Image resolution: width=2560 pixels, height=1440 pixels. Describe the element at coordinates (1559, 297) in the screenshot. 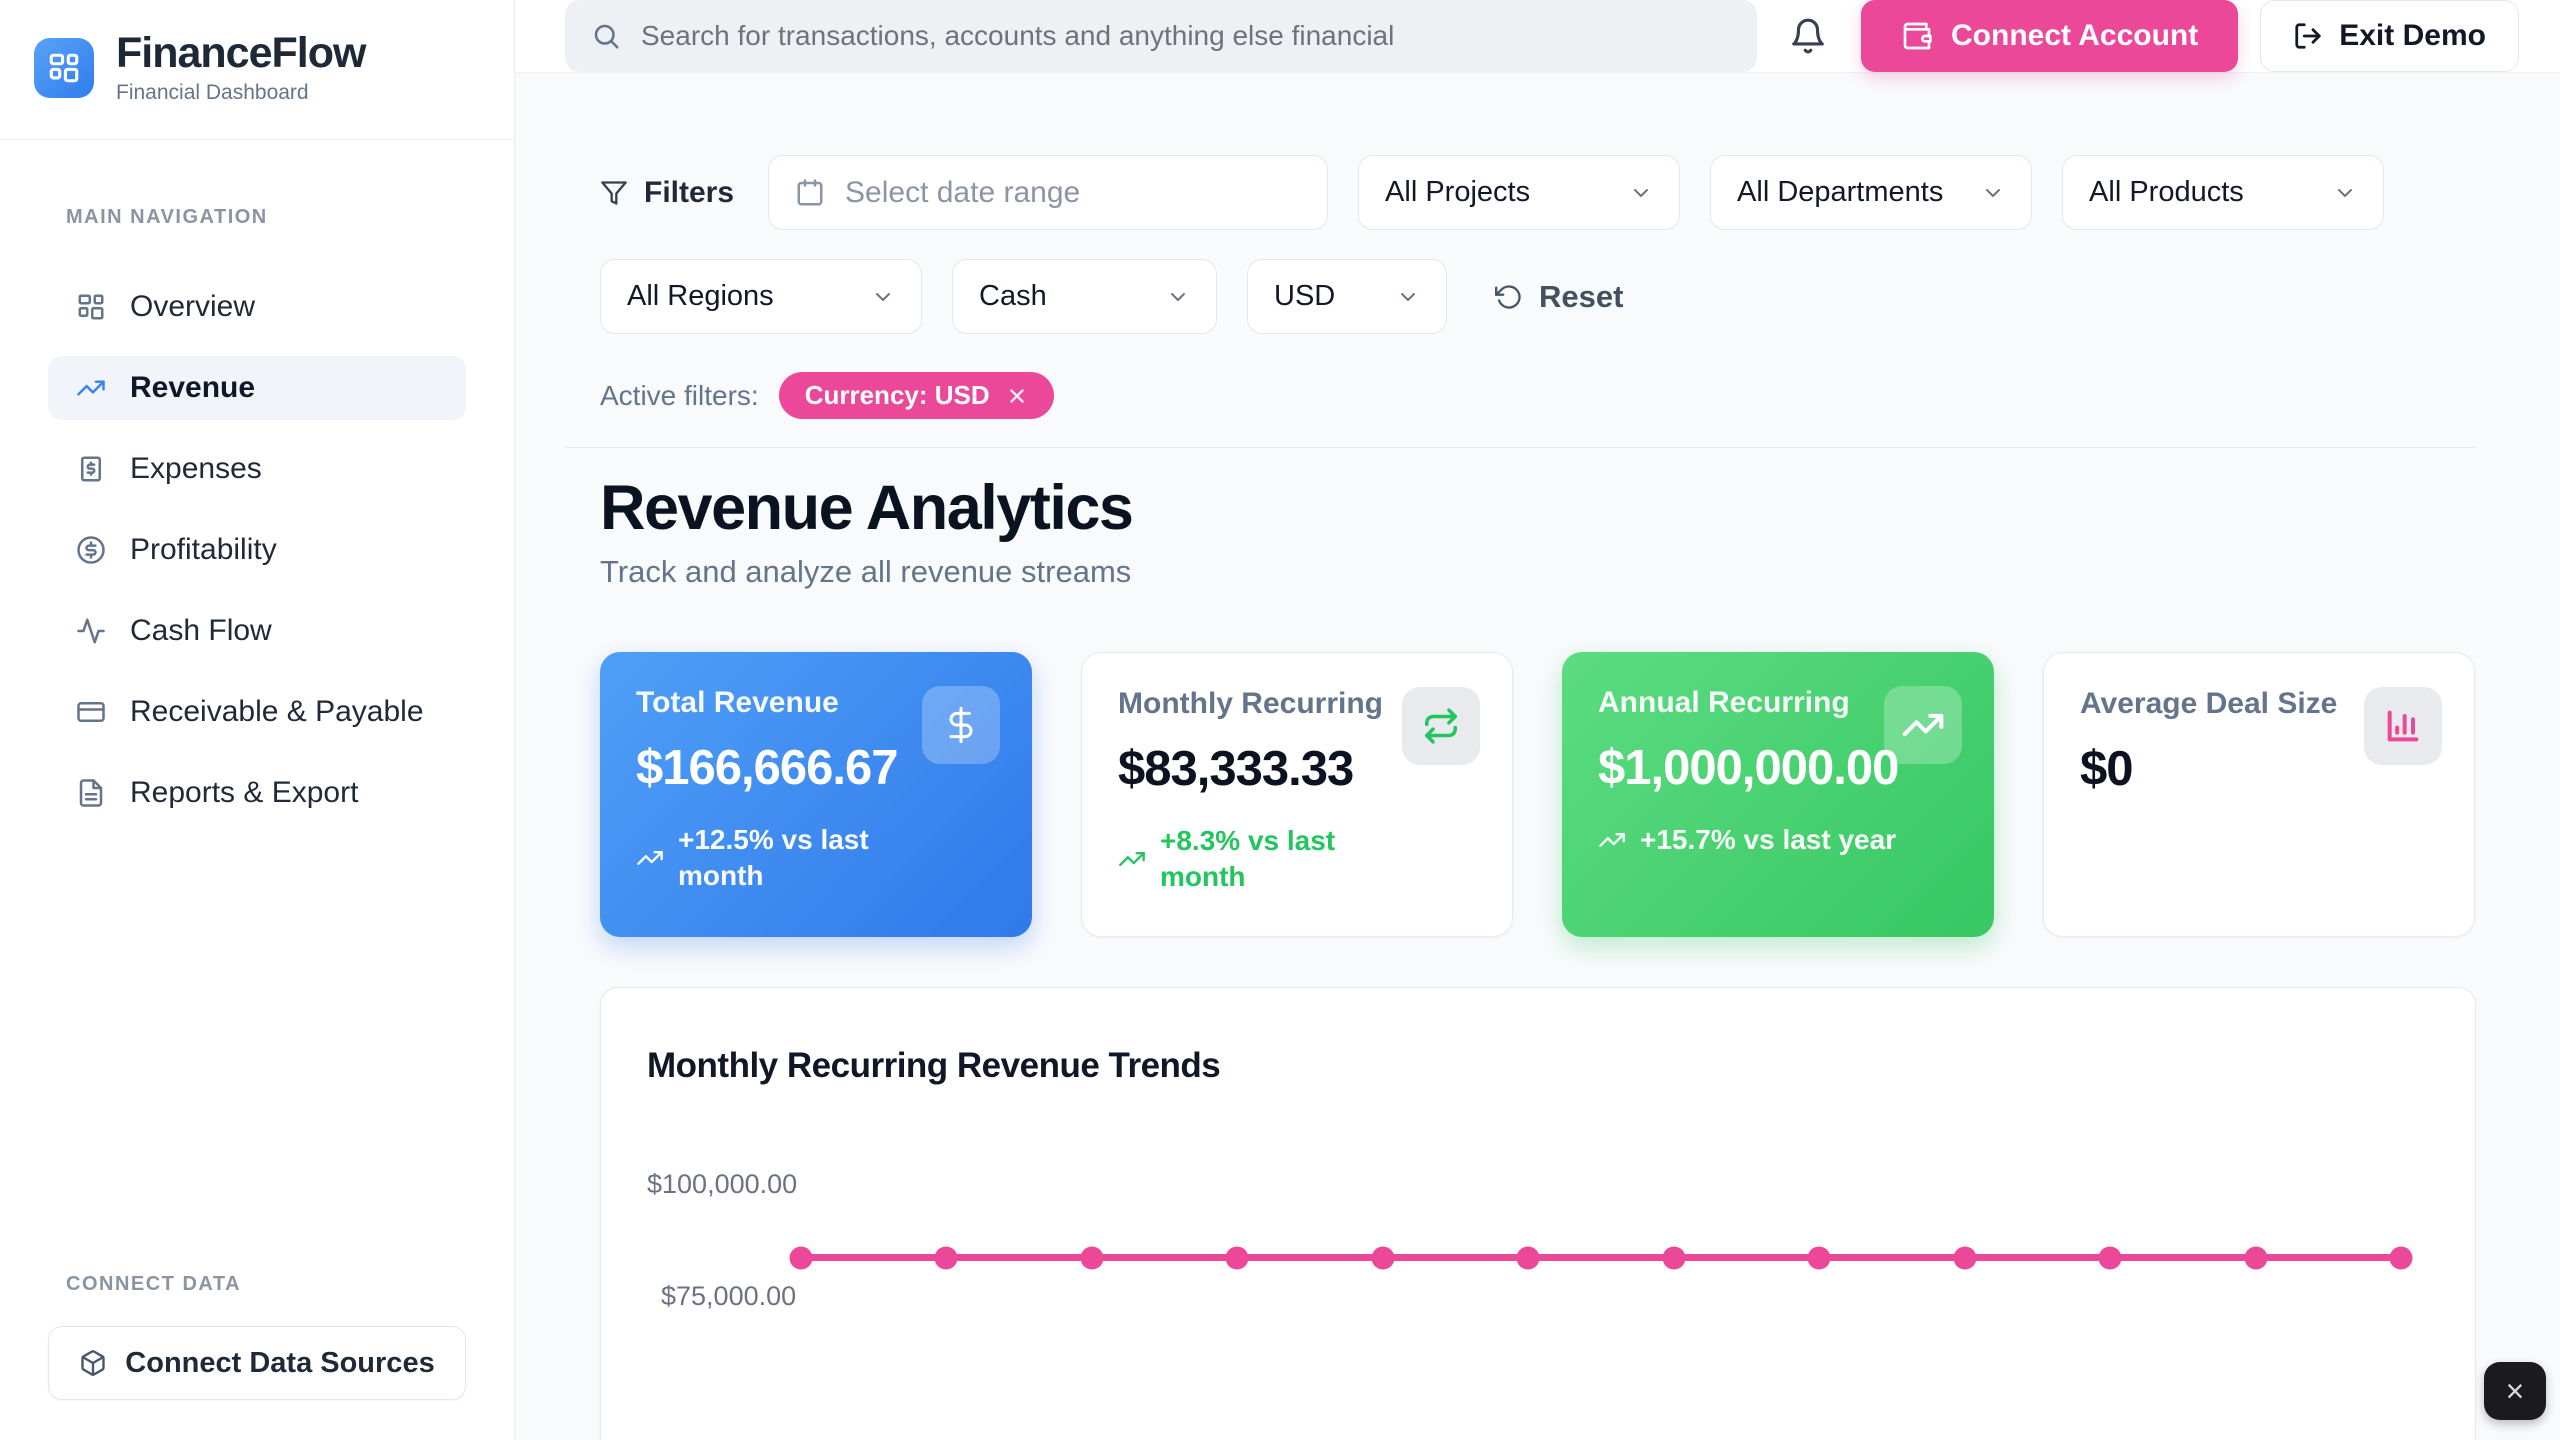

I see `reset-filters-button: Reset` at that location.